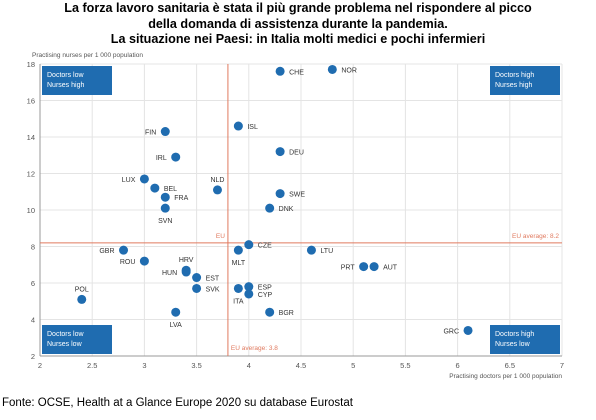 This screenshot has height=420, width=596. I want to click on point-label-cze: CZE, so click(265, 246).